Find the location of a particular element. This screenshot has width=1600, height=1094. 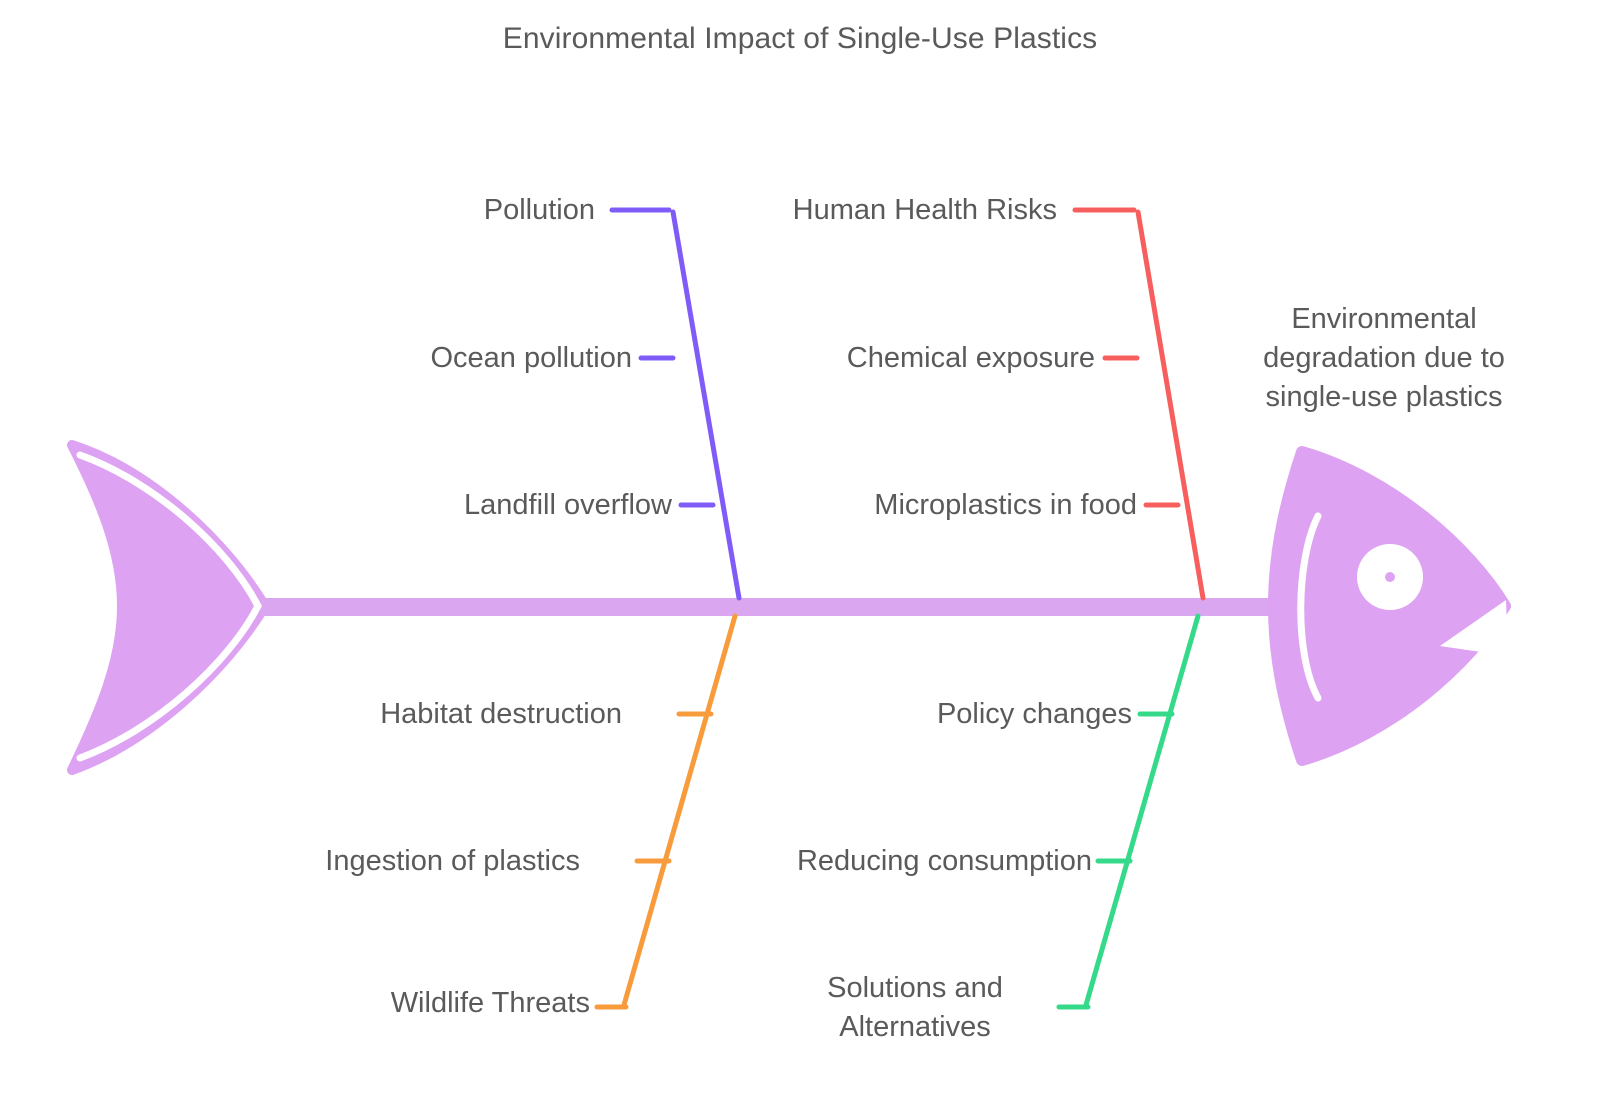

category-label-solutions-and-alternatives: Solutions and Alternatives is located at coordinates (915, 1008).